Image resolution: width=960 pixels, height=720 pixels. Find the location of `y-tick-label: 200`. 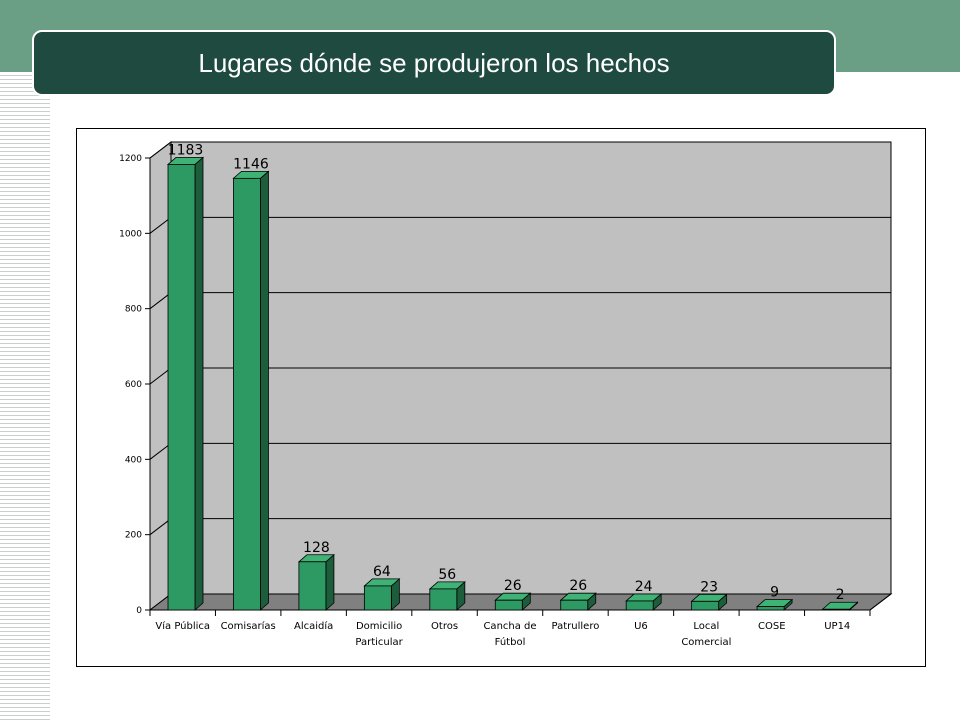

y-tick-label: 200 is located at coordinates (133, 536).